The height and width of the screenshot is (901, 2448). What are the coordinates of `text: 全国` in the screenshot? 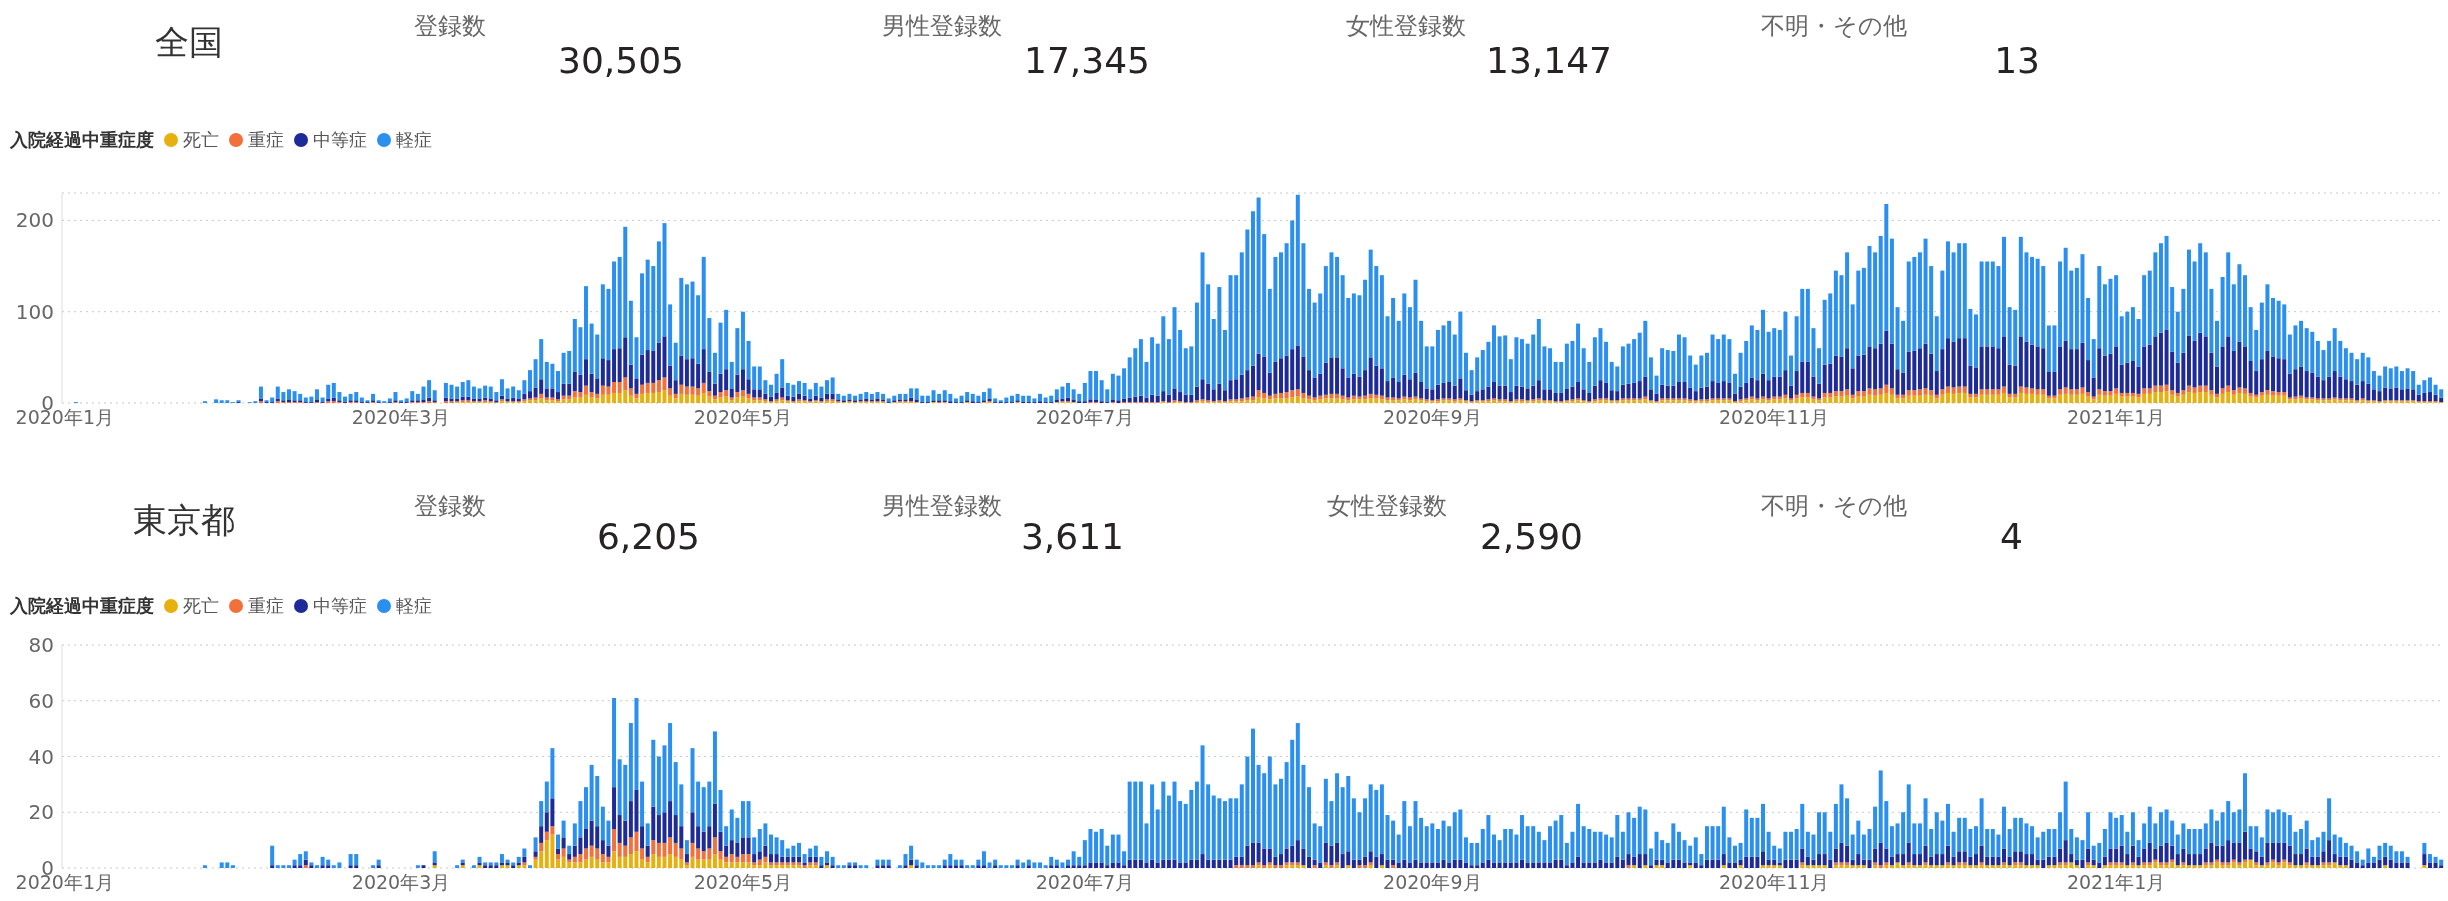 It's located at (189, 42).